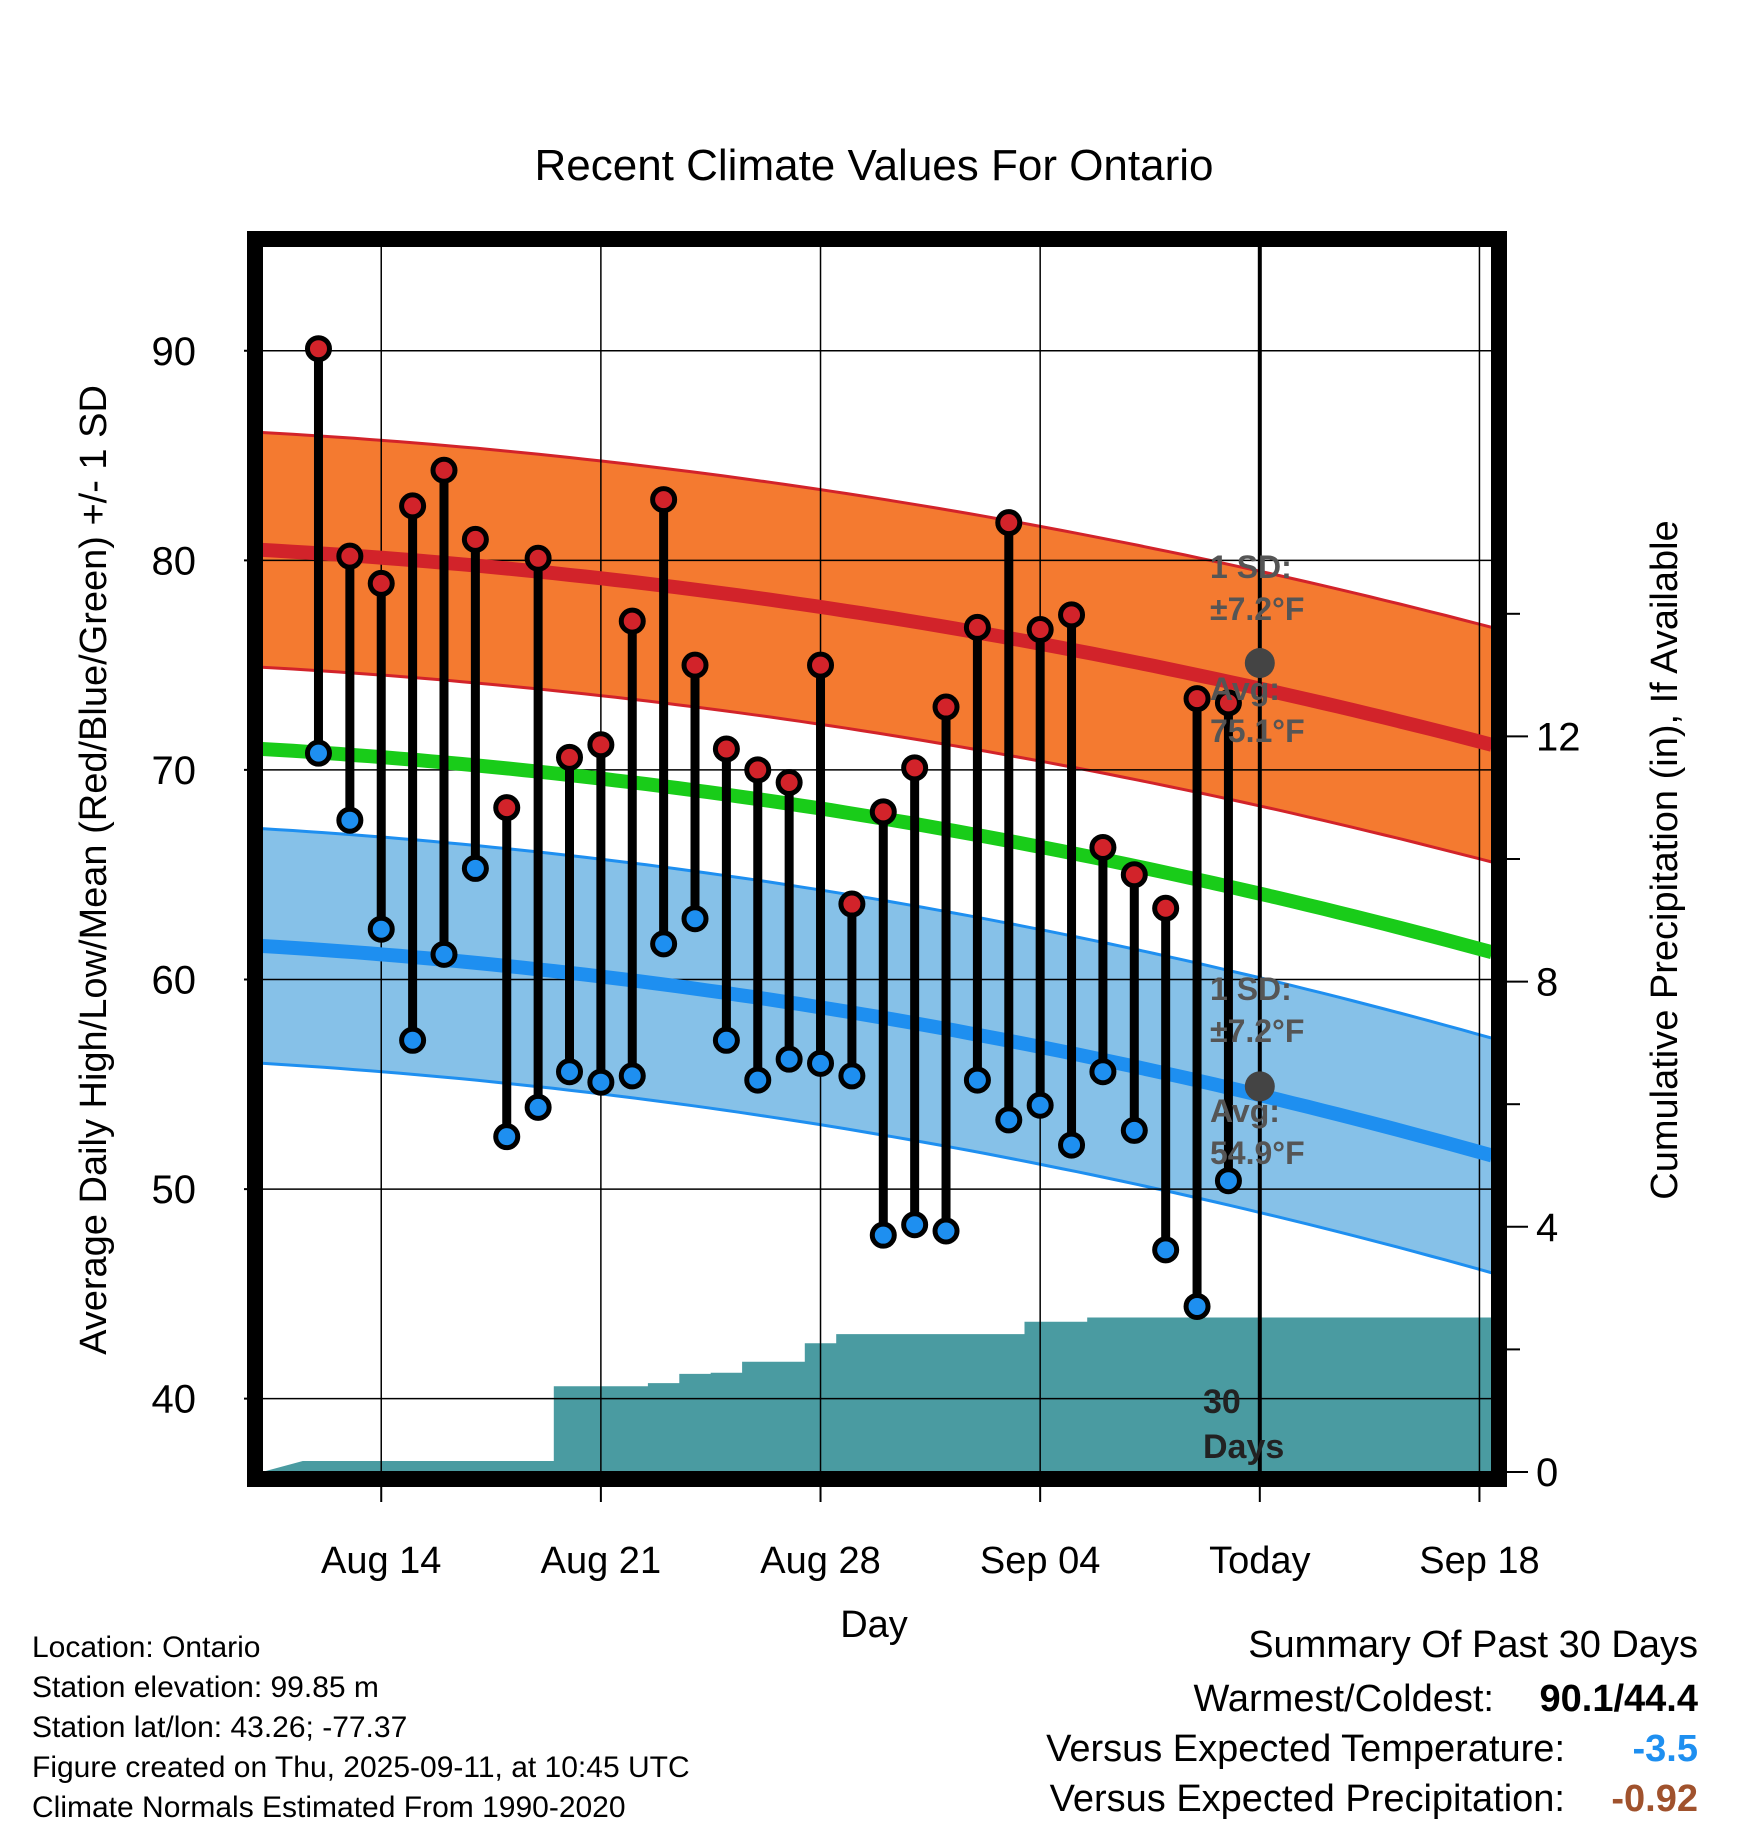 This screenshot has height=1828, width=1748. Describe the element at coordinates (877, 1394) in the screenshot. I see `precipitation-area` at that location.